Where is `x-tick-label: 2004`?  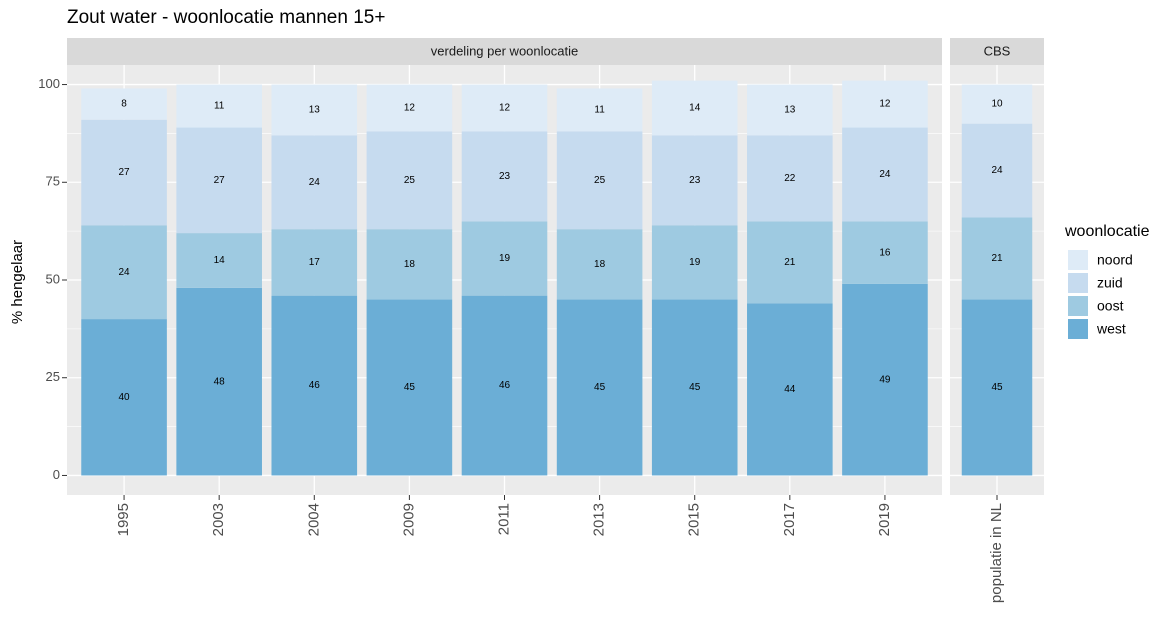
x-tick-label: 2004 is located at coordinates (313, 519).